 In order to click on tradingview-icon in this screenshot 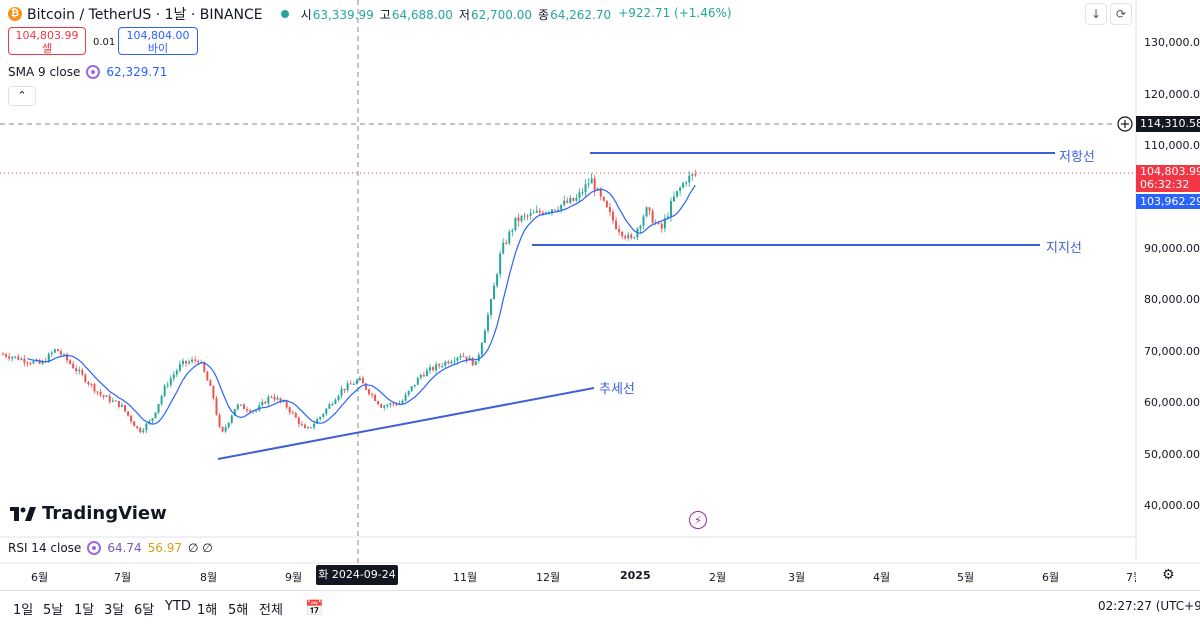, I will do `click(23, 513)`.